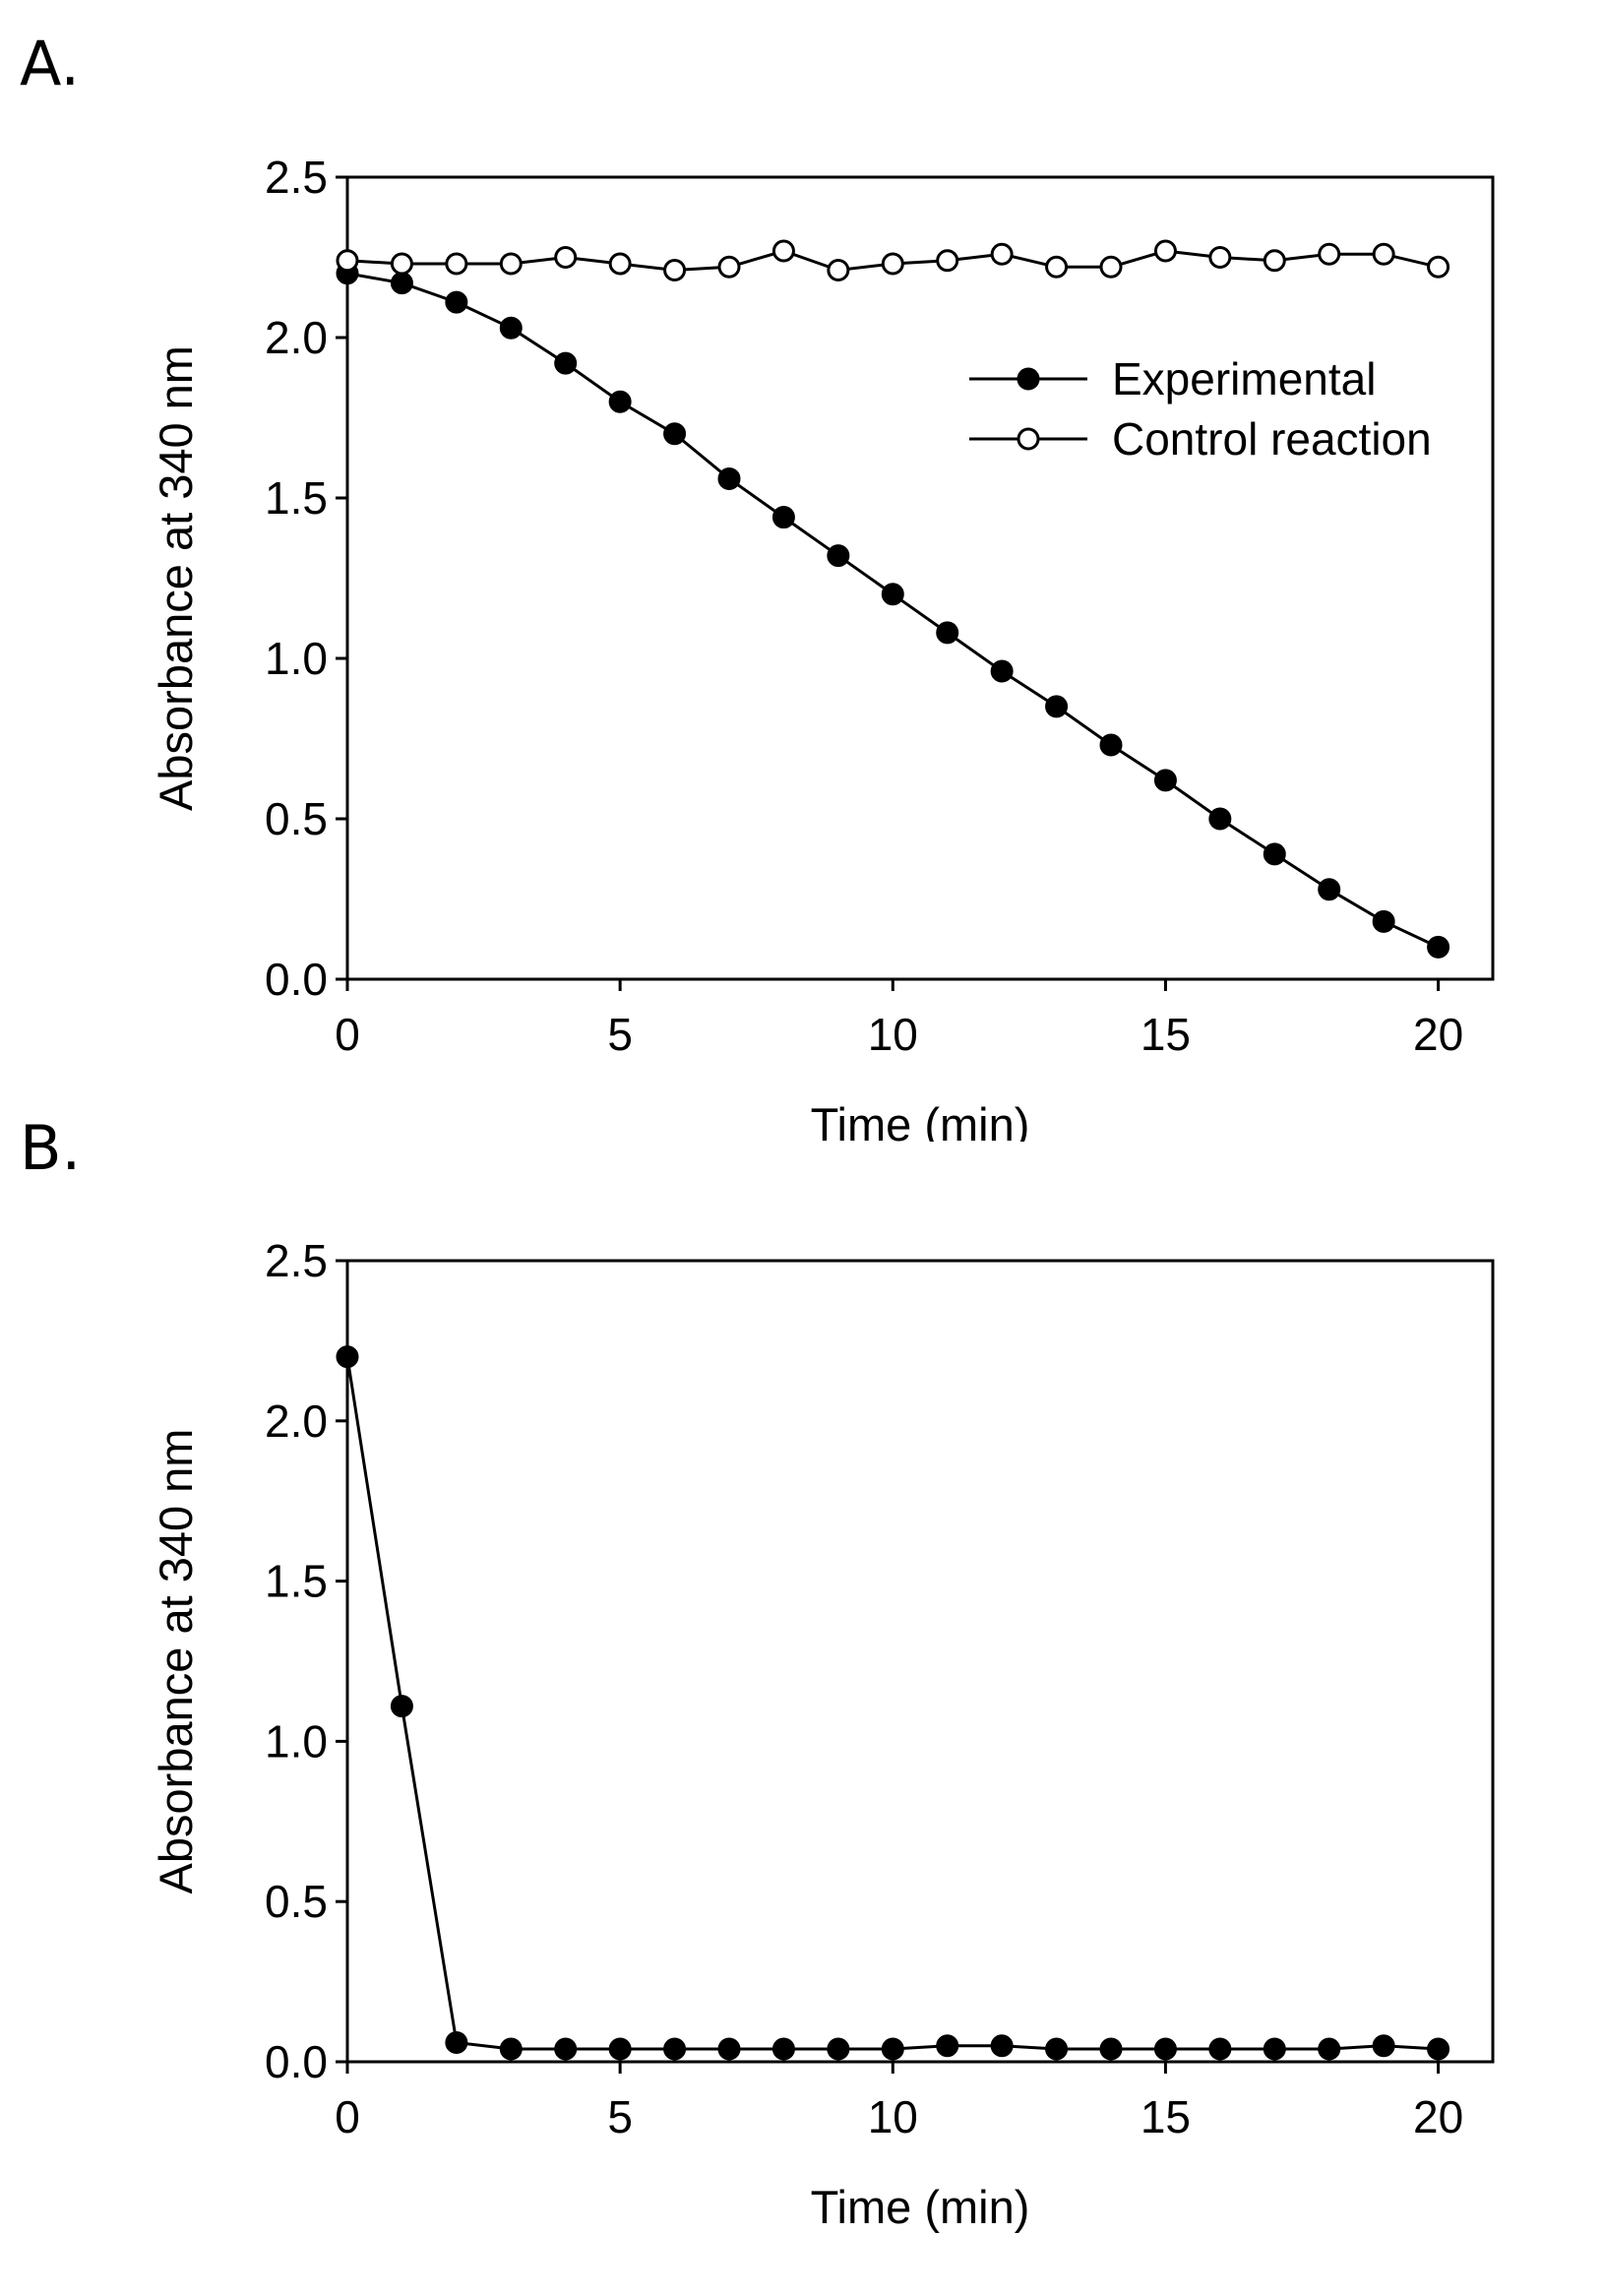 The image size is (1603, 2296). What do you see at coordinates (51, 1148) in the screenshot?
I see `panel-b-label: B.` at bounding box center [51, 1148].